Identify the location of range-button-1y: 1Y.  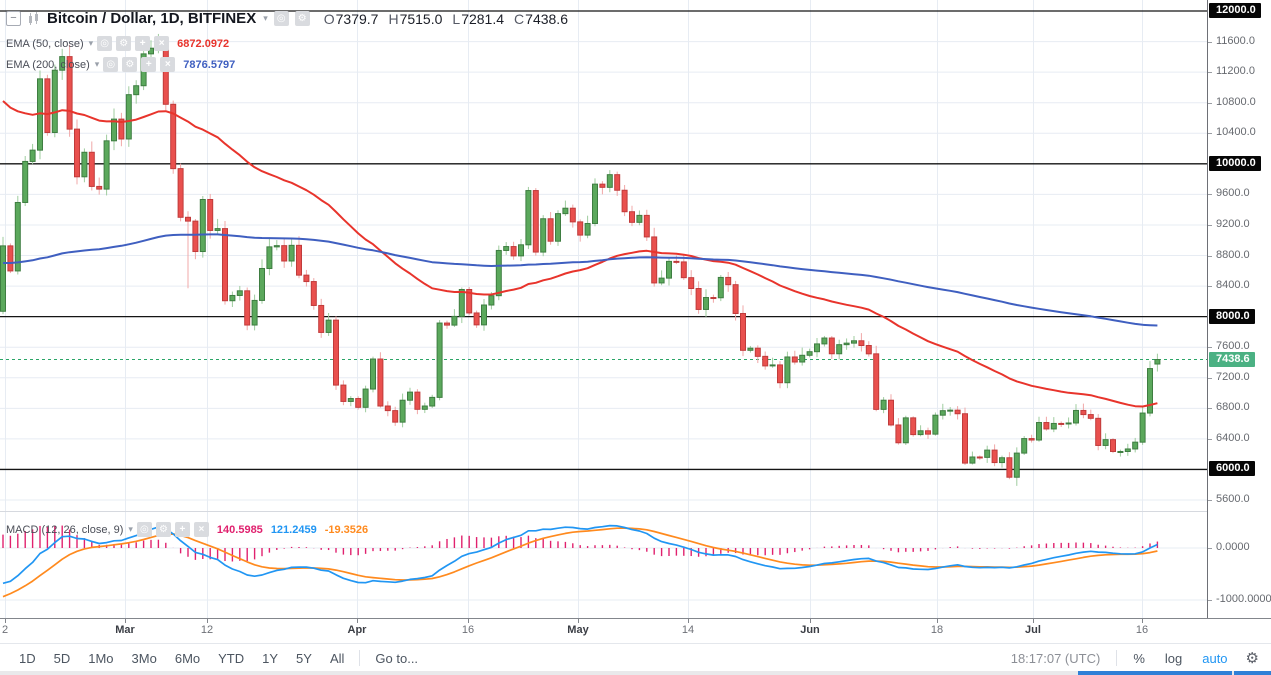
(270, 658).